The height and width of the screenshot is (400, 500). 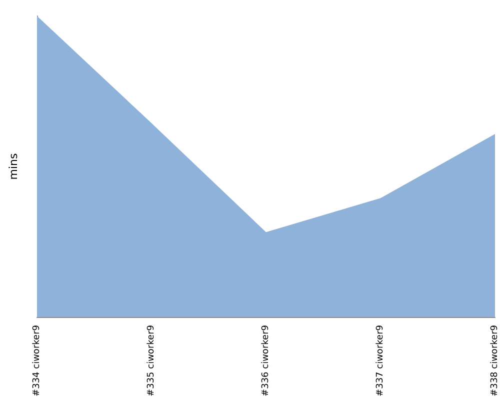 What do you see at coordinates (381, 360) in the screenshot?
I see `x-tick-label: #337 ciworker9` at bounding box center [381, 360].